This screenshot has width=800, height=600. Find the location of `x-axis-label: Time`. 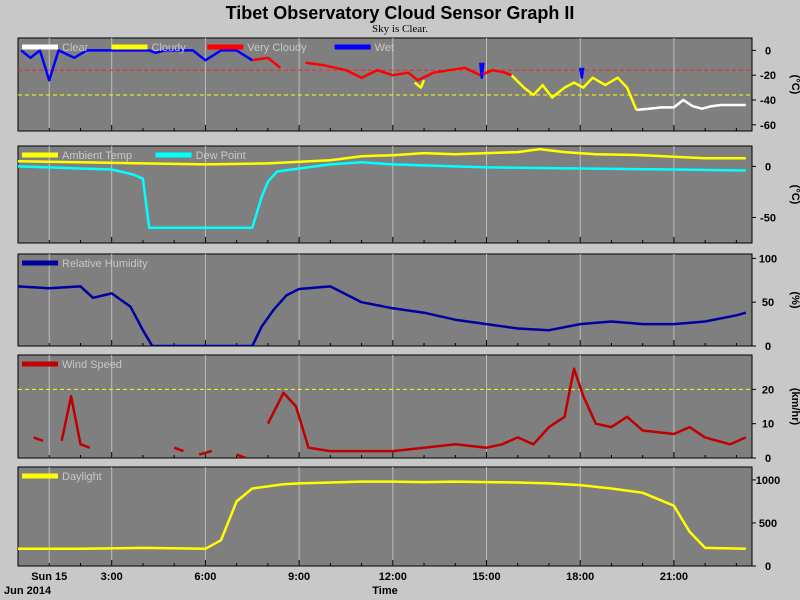

x-axis-label: Time is located at coordinates (384, 591).